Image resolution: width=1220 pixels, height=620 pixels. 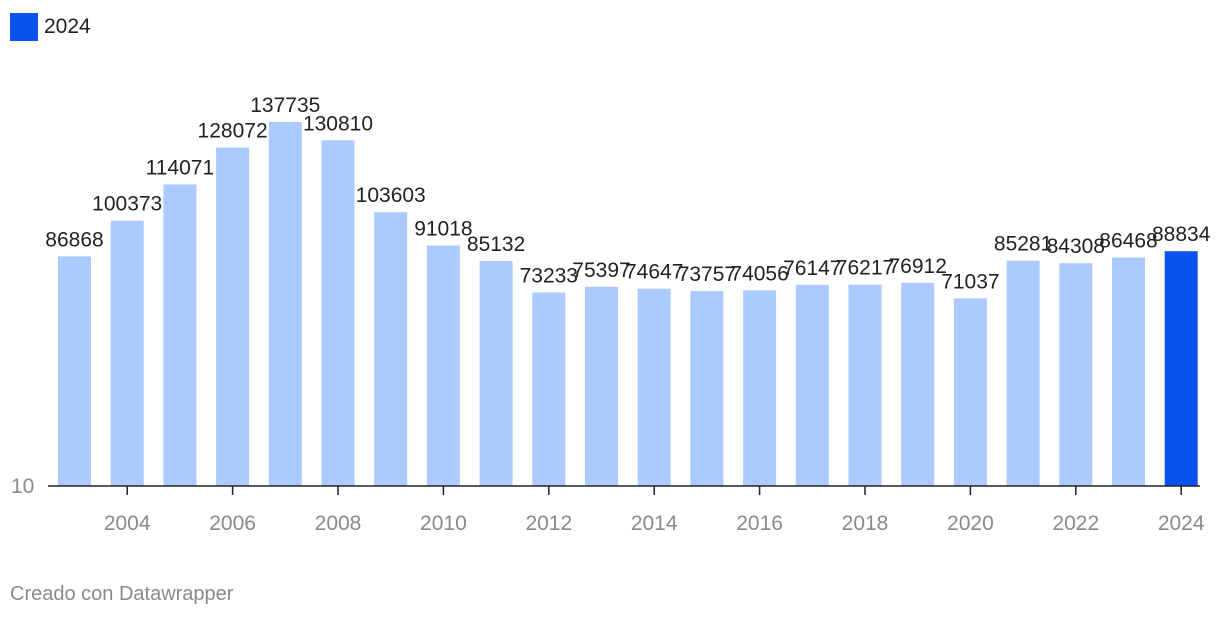 I want to click on bar-2012, so click(x=549, y=389).